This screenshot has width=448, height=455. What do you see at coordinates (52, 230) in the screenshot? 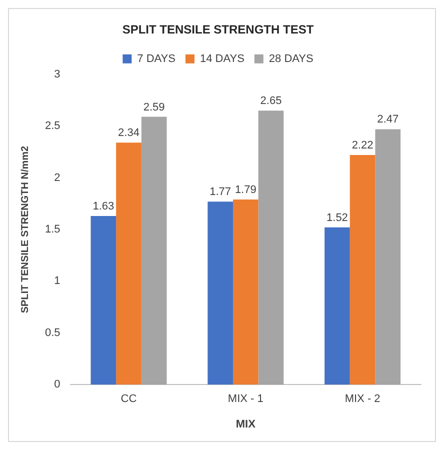
I see `y-tick-label: 1.5` at bounding box center [52, 230].